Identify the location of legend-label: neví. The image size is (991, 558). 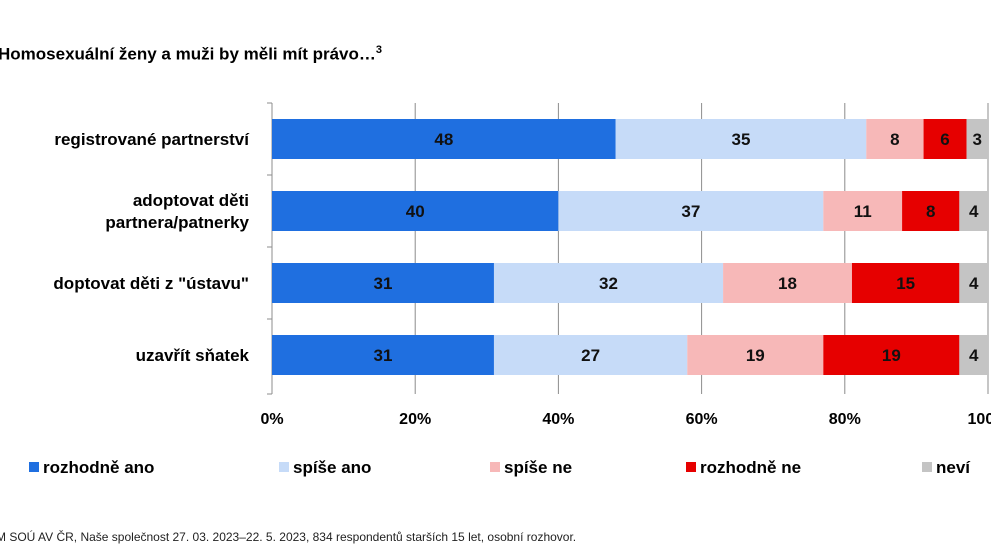
(953, 467).